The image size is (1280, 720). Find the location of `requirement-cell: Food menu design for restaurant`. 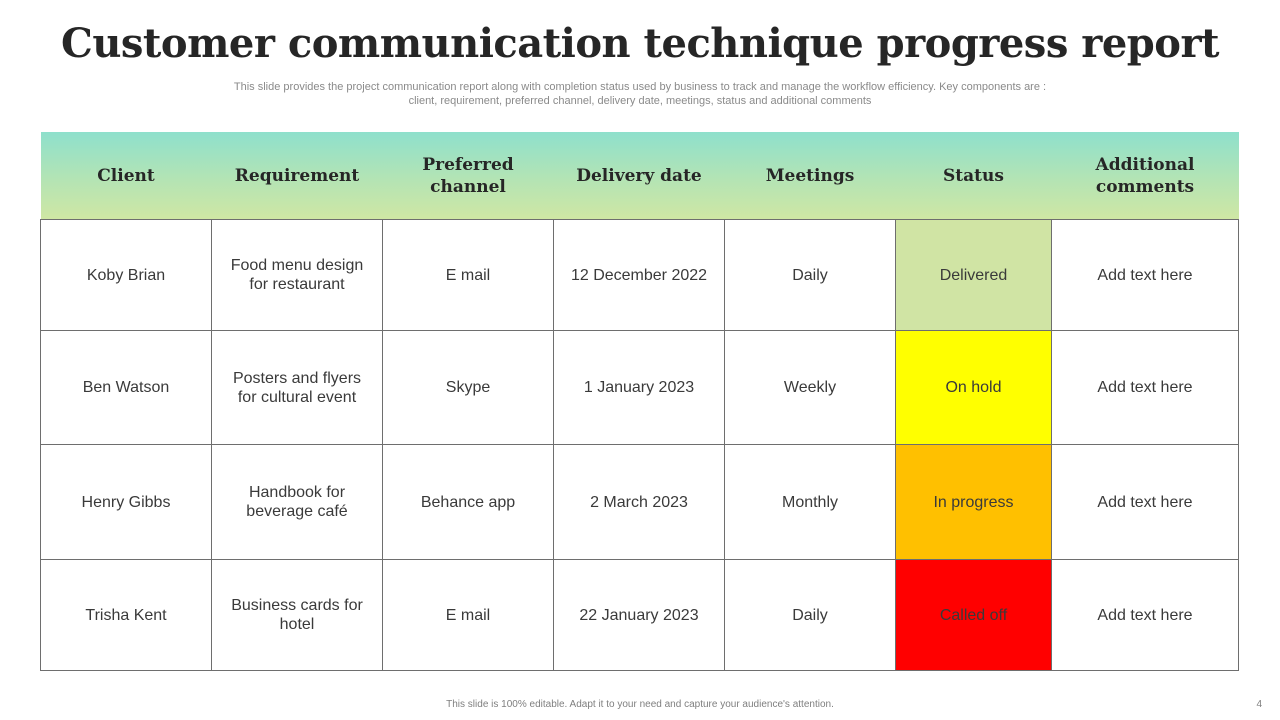

requirement-cell: Food menu design for restaurant is located at coordinates (297, 275).